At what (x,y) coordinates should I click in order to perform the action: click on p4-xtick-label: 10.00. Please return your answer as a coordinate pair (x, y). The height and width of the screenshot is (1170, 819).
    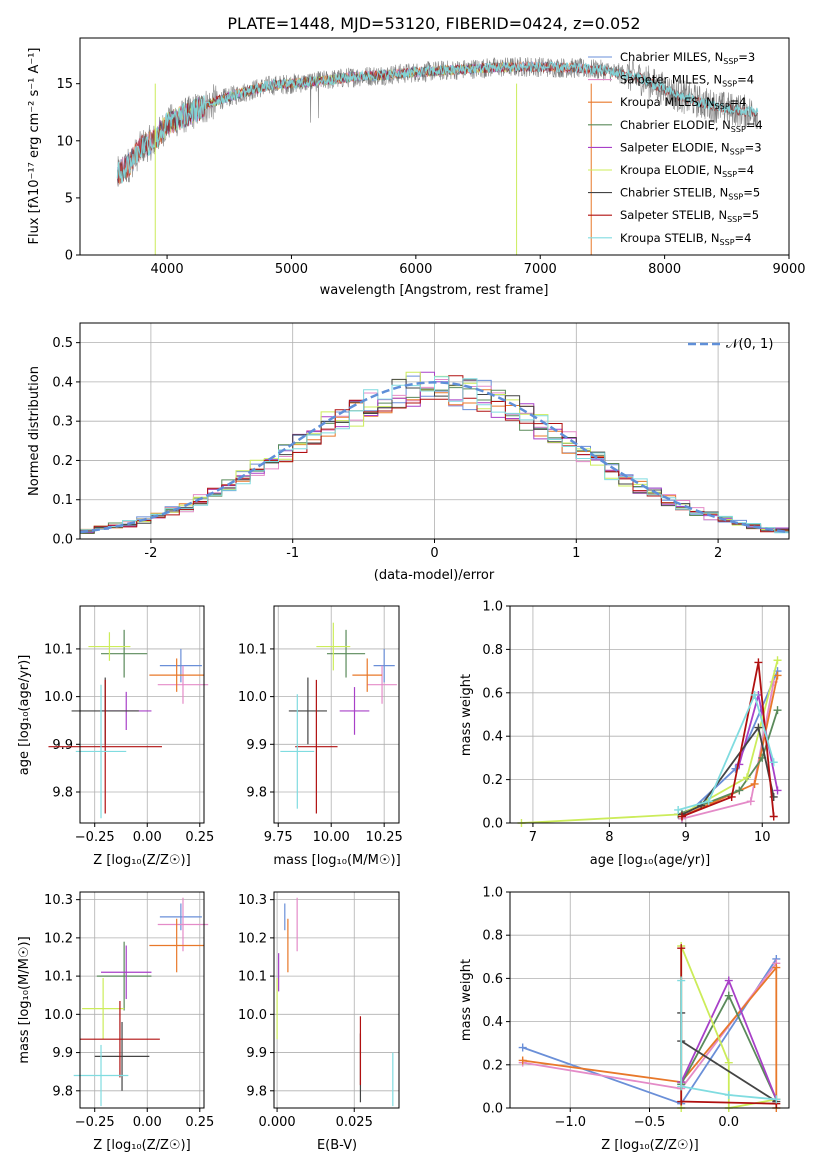
    Looking at the image, I should click on (331, 837).